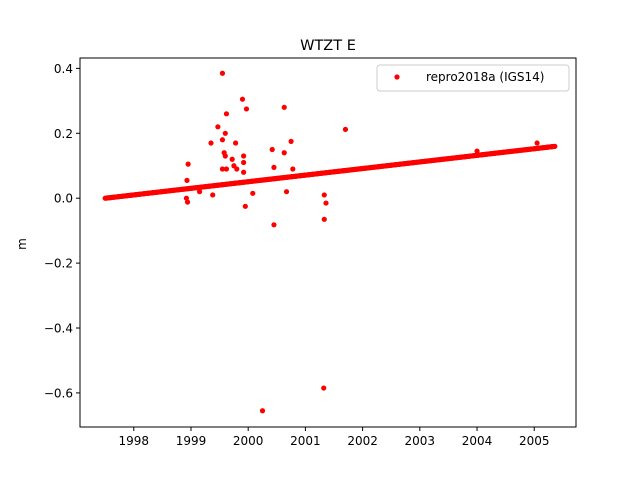  What do you see at coordinates (63, 69) in the screenshot?
I see `y-tick-label: 0.4` at bounding box center [63, 69].